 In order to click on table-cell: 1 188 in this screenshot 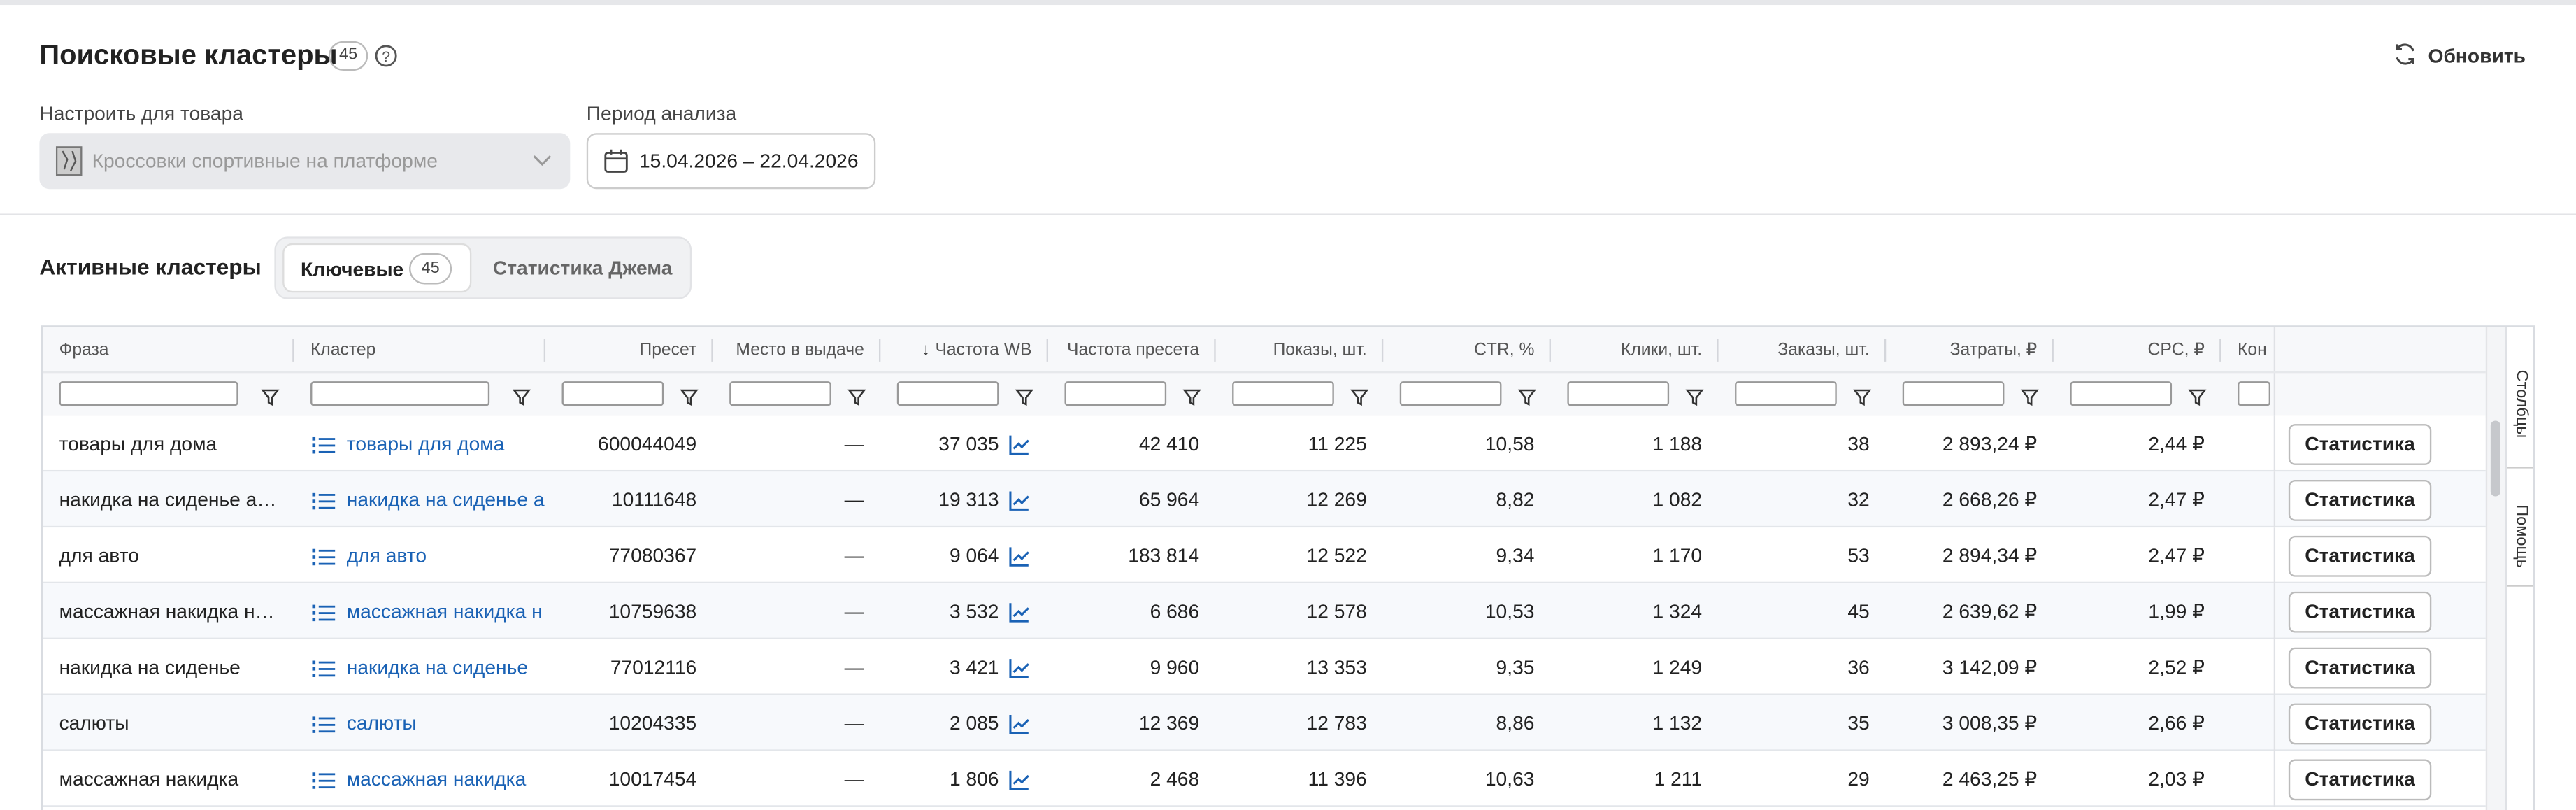, I will do `click(1677, 443)`.